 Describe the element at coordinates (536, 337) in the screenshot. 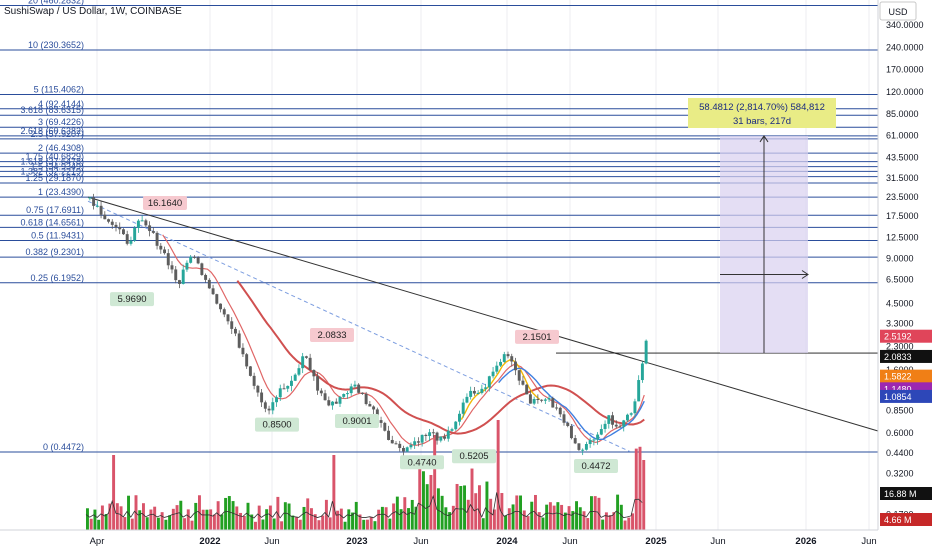

I see `annotation-label: 2.1501` at that location.